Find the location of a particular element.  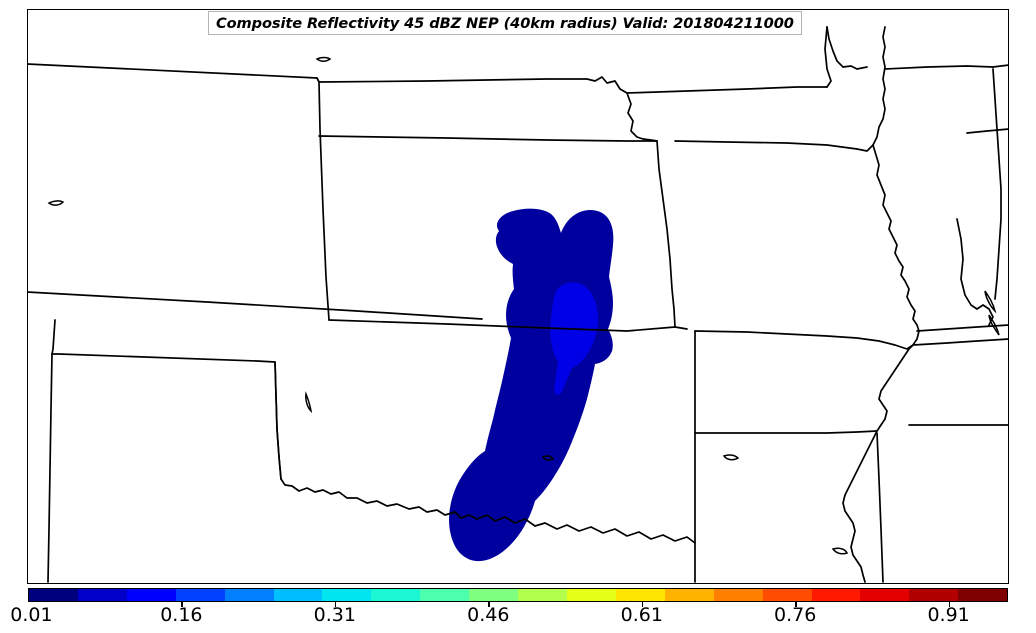

border-texas-panhandle is located at coordinates (278, 420).